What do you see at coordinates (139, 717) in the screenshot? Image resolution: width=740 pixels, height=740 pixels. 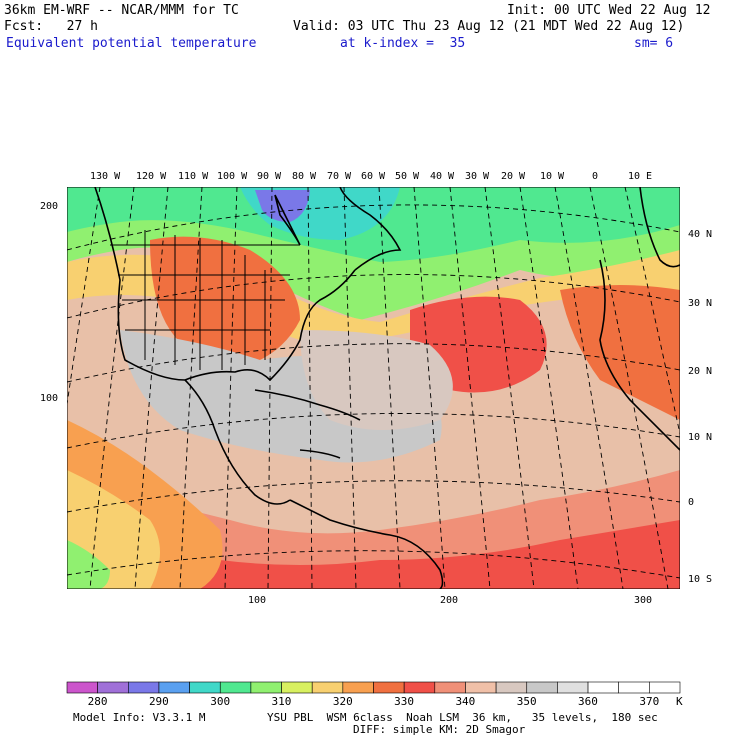 I see `model-info: Model Info: V3.3.1 M` at bounding box center [139, 717].